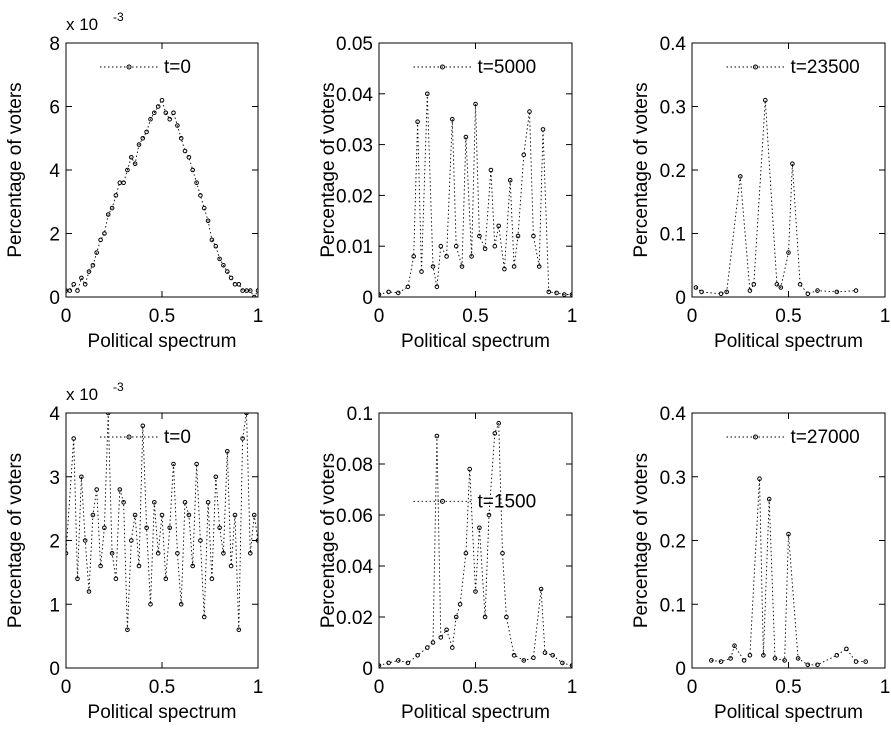 The image size is (891, 734). I want to click on x-axis-label: Political spectrum, so click(475, 341).